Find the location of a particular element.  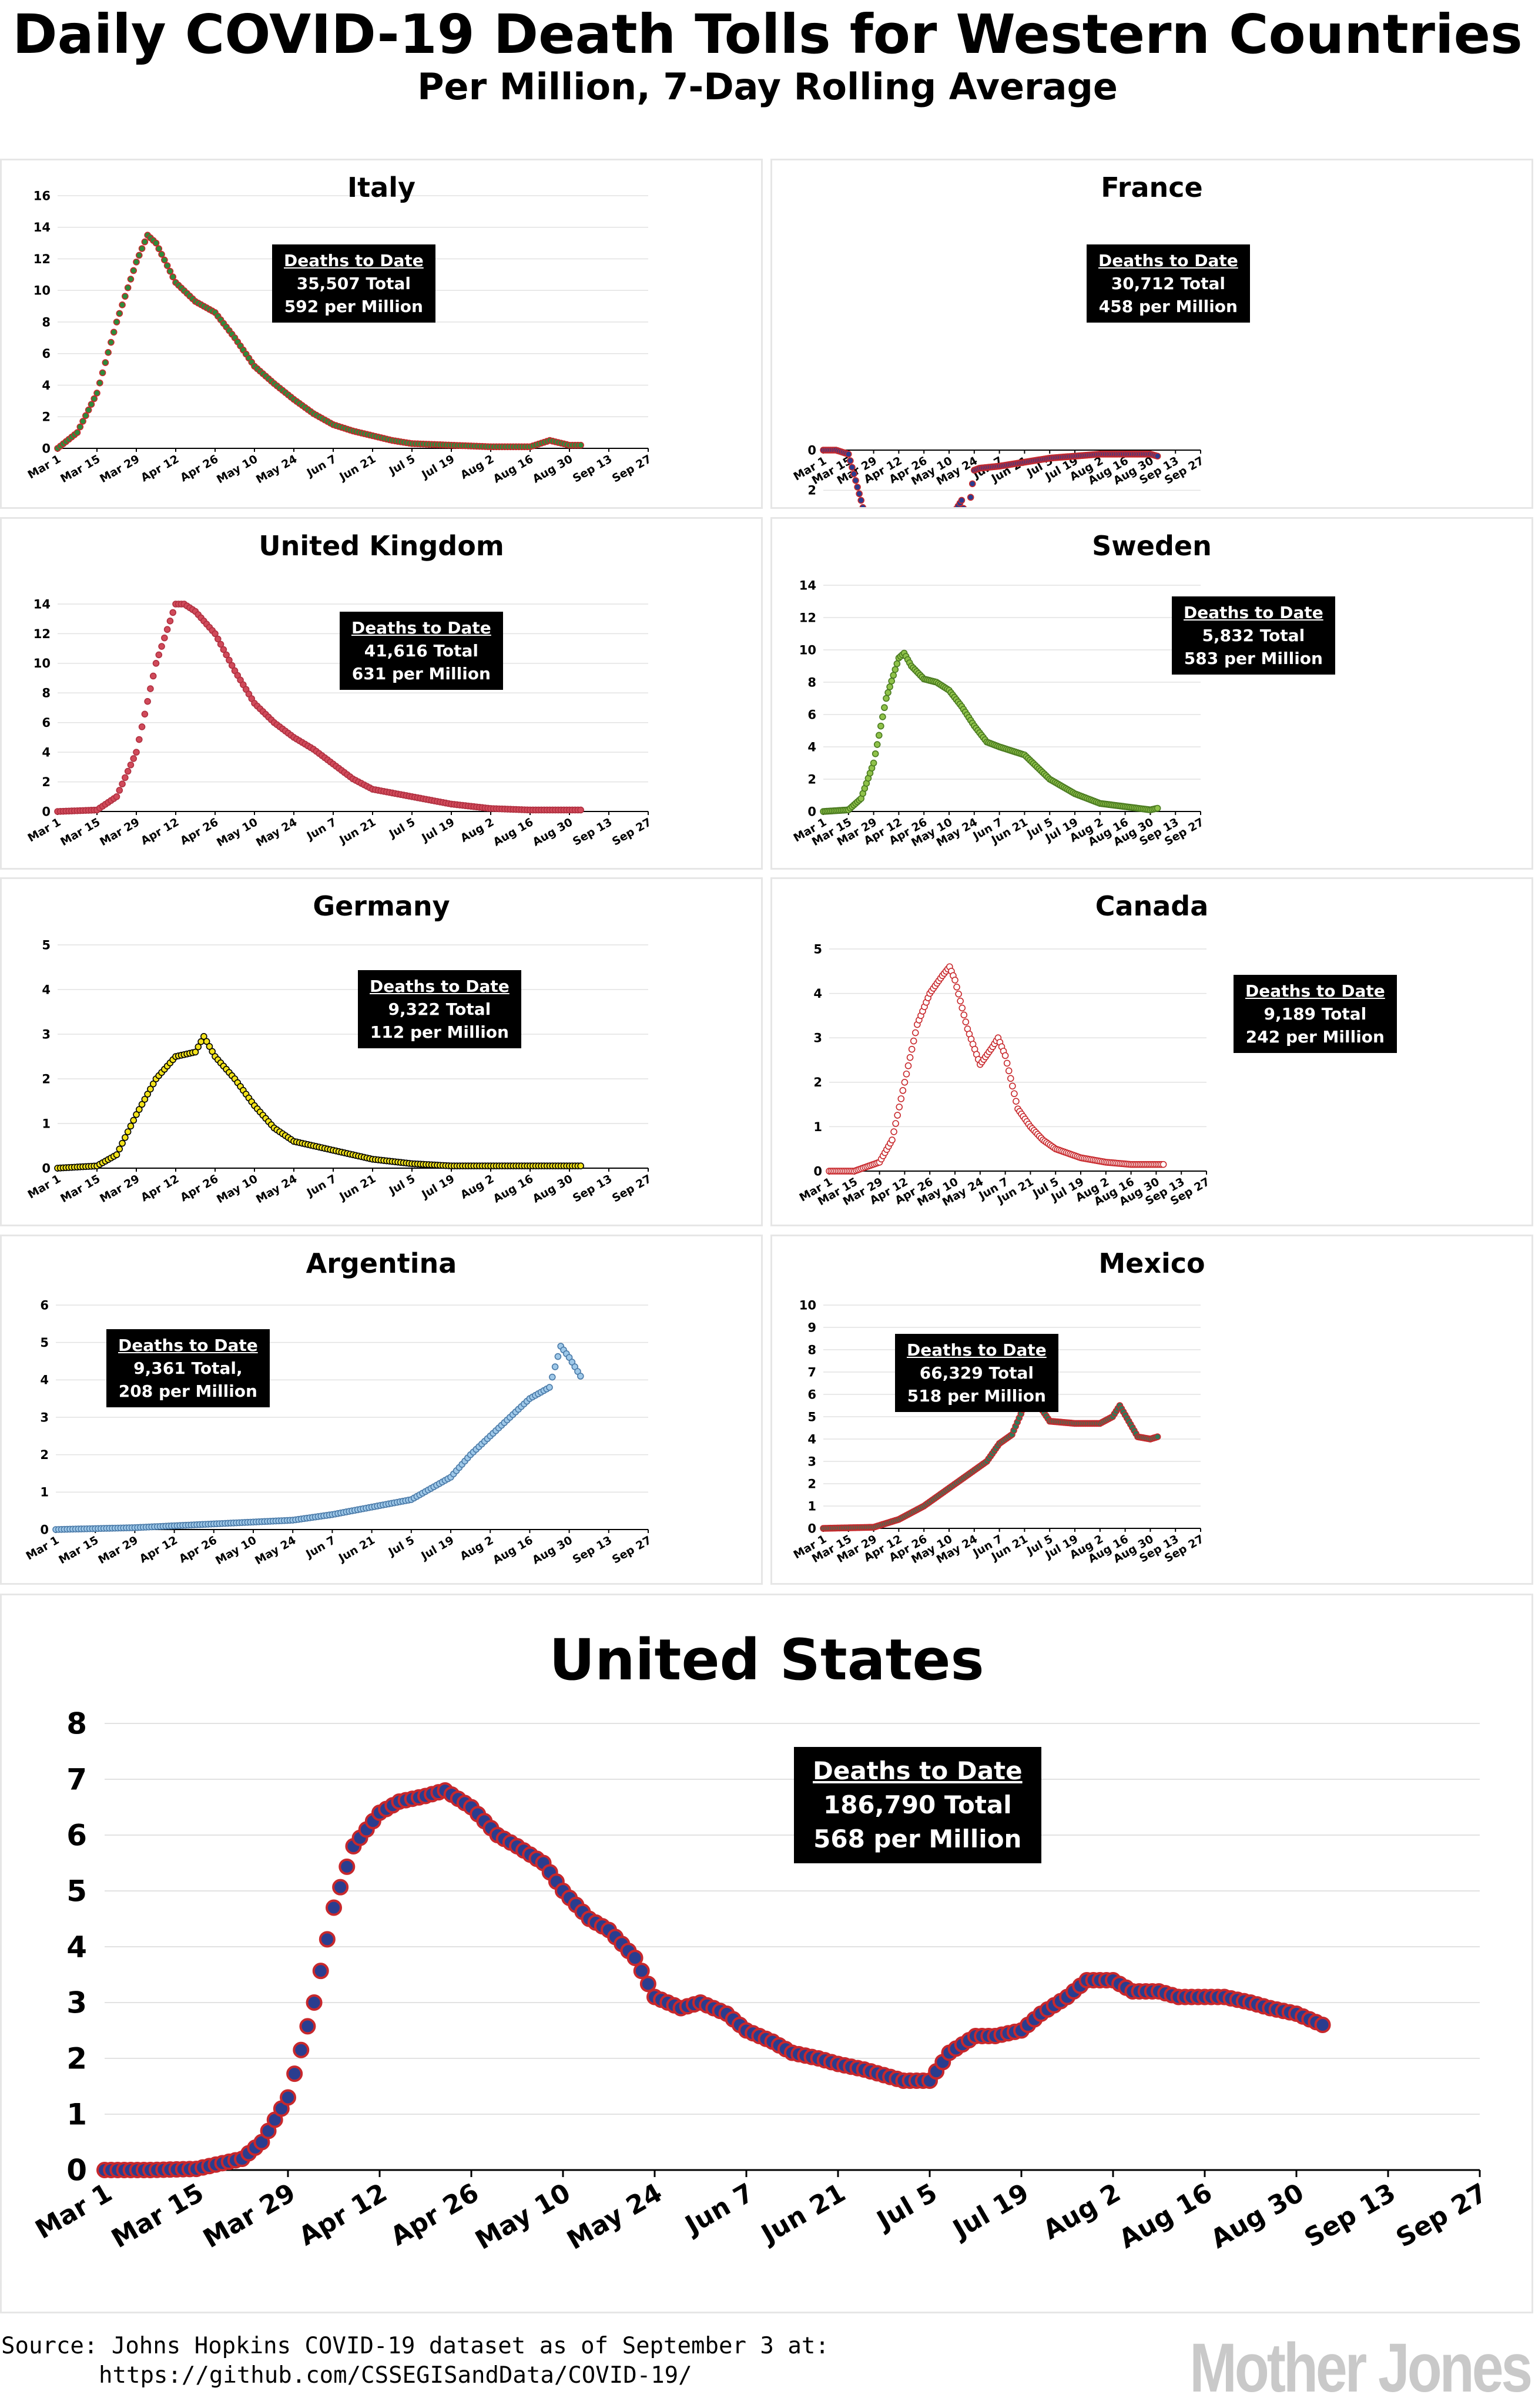

x-tick-label: Jul 19 is located at coordinates (437, 831).